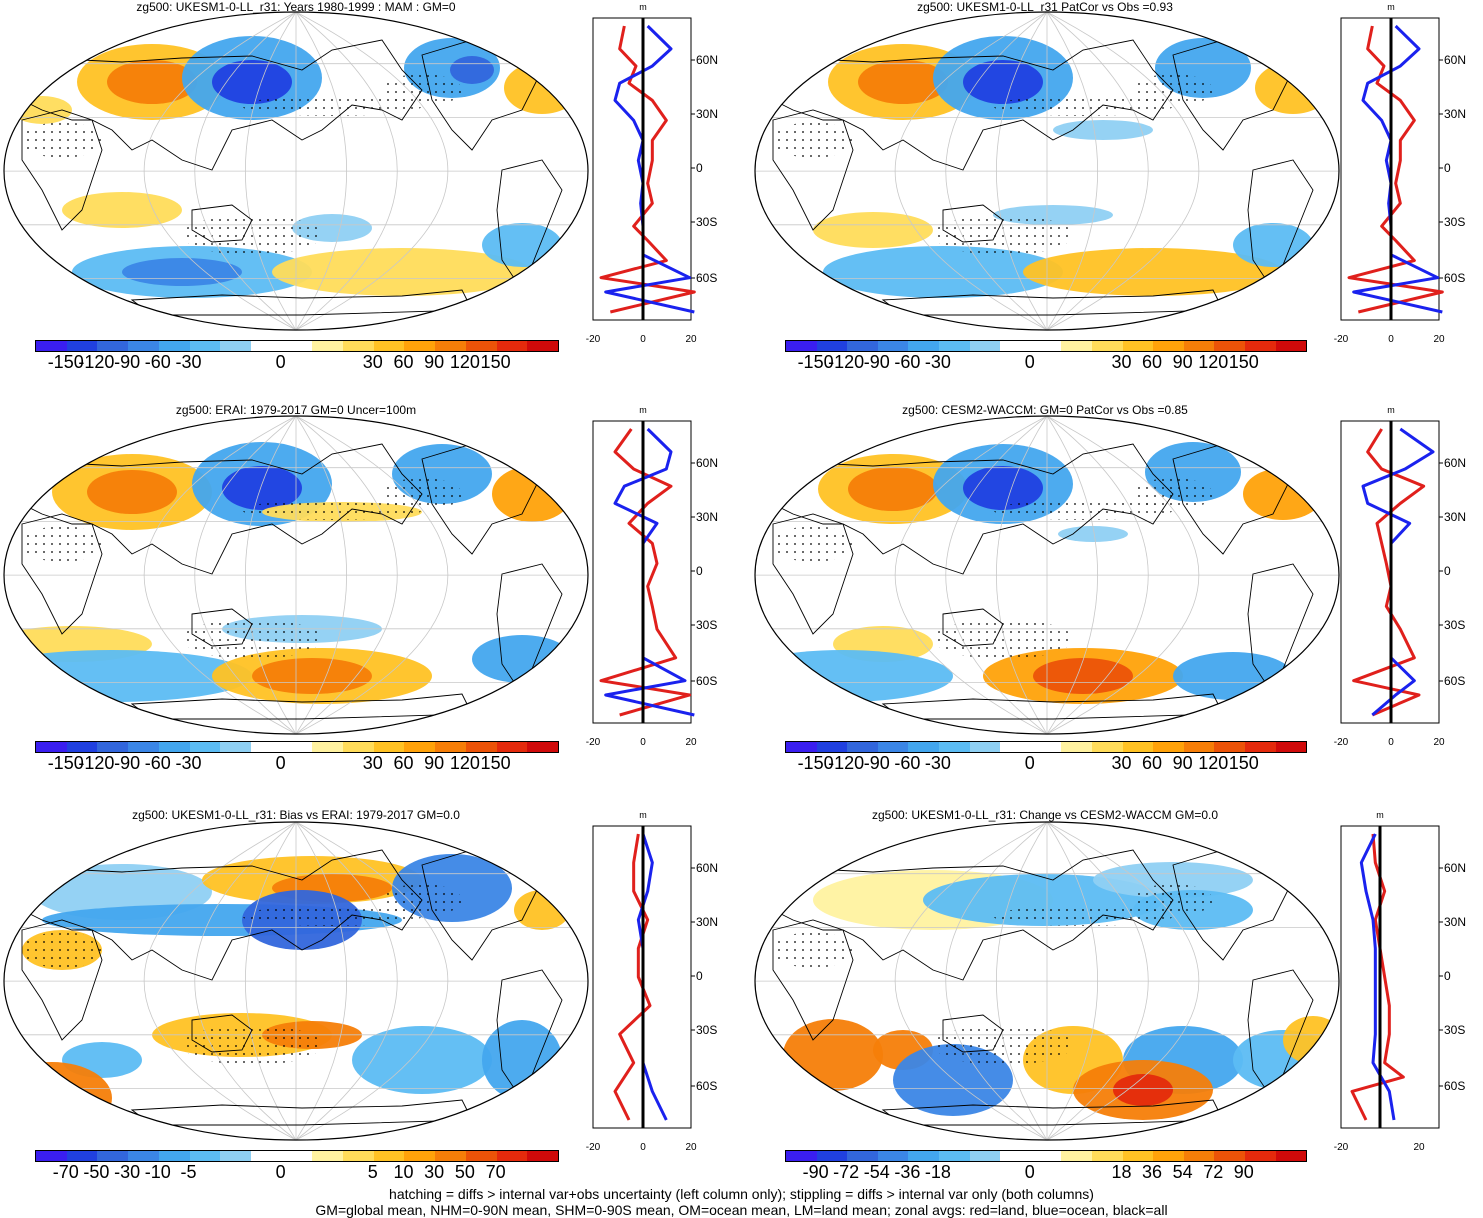 The height and width of the screenshot is (1218, 1483). What do you see at coordinates (1391, 977) in the screenshot?
I see `zonal-frame` at bounding box center [1391, 977].